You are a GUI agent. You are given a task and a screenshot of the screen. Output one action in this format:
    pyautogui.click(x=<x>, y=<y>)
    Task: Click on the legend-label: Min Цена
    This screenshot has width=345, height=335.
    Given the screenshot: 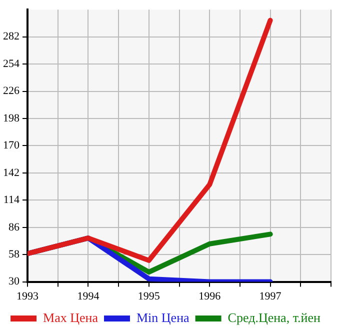 What is the action you would take?
    pyautogui.click(x=163, y=317)
    